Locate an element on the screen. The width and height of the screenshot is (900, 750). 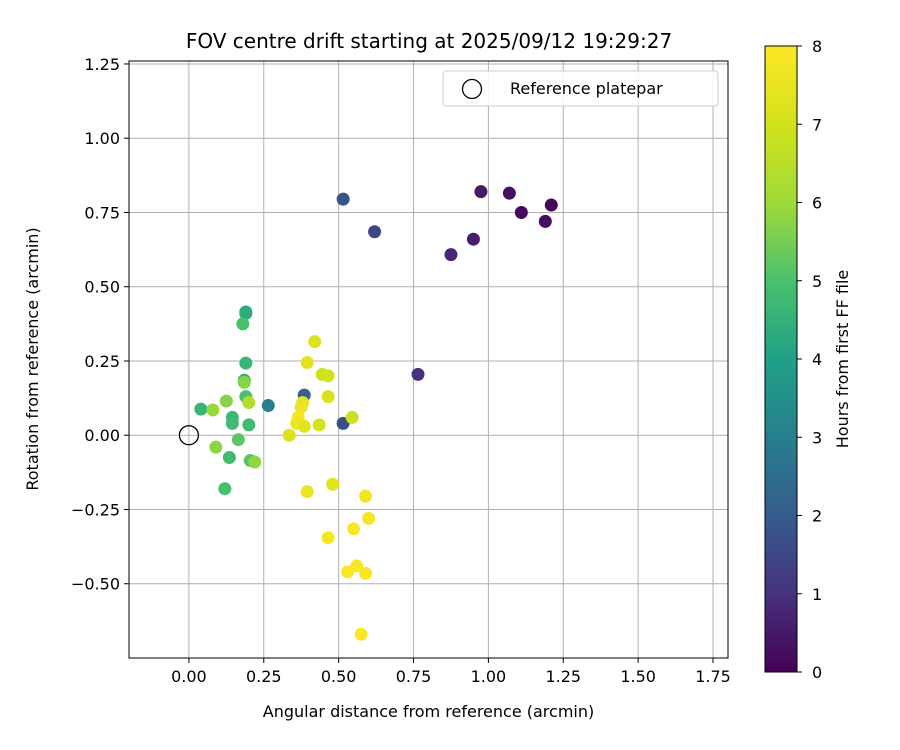
y-tick-label: 0.00 is located at coordinates (102, 435).